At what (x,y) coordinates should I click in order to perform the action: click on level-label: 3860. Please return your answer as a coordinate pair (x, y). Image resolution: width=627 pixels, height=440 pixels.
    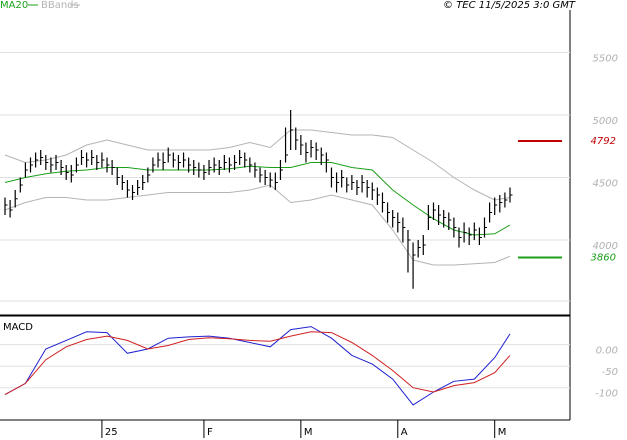
    Looking at the image, I should click on (603, 258).